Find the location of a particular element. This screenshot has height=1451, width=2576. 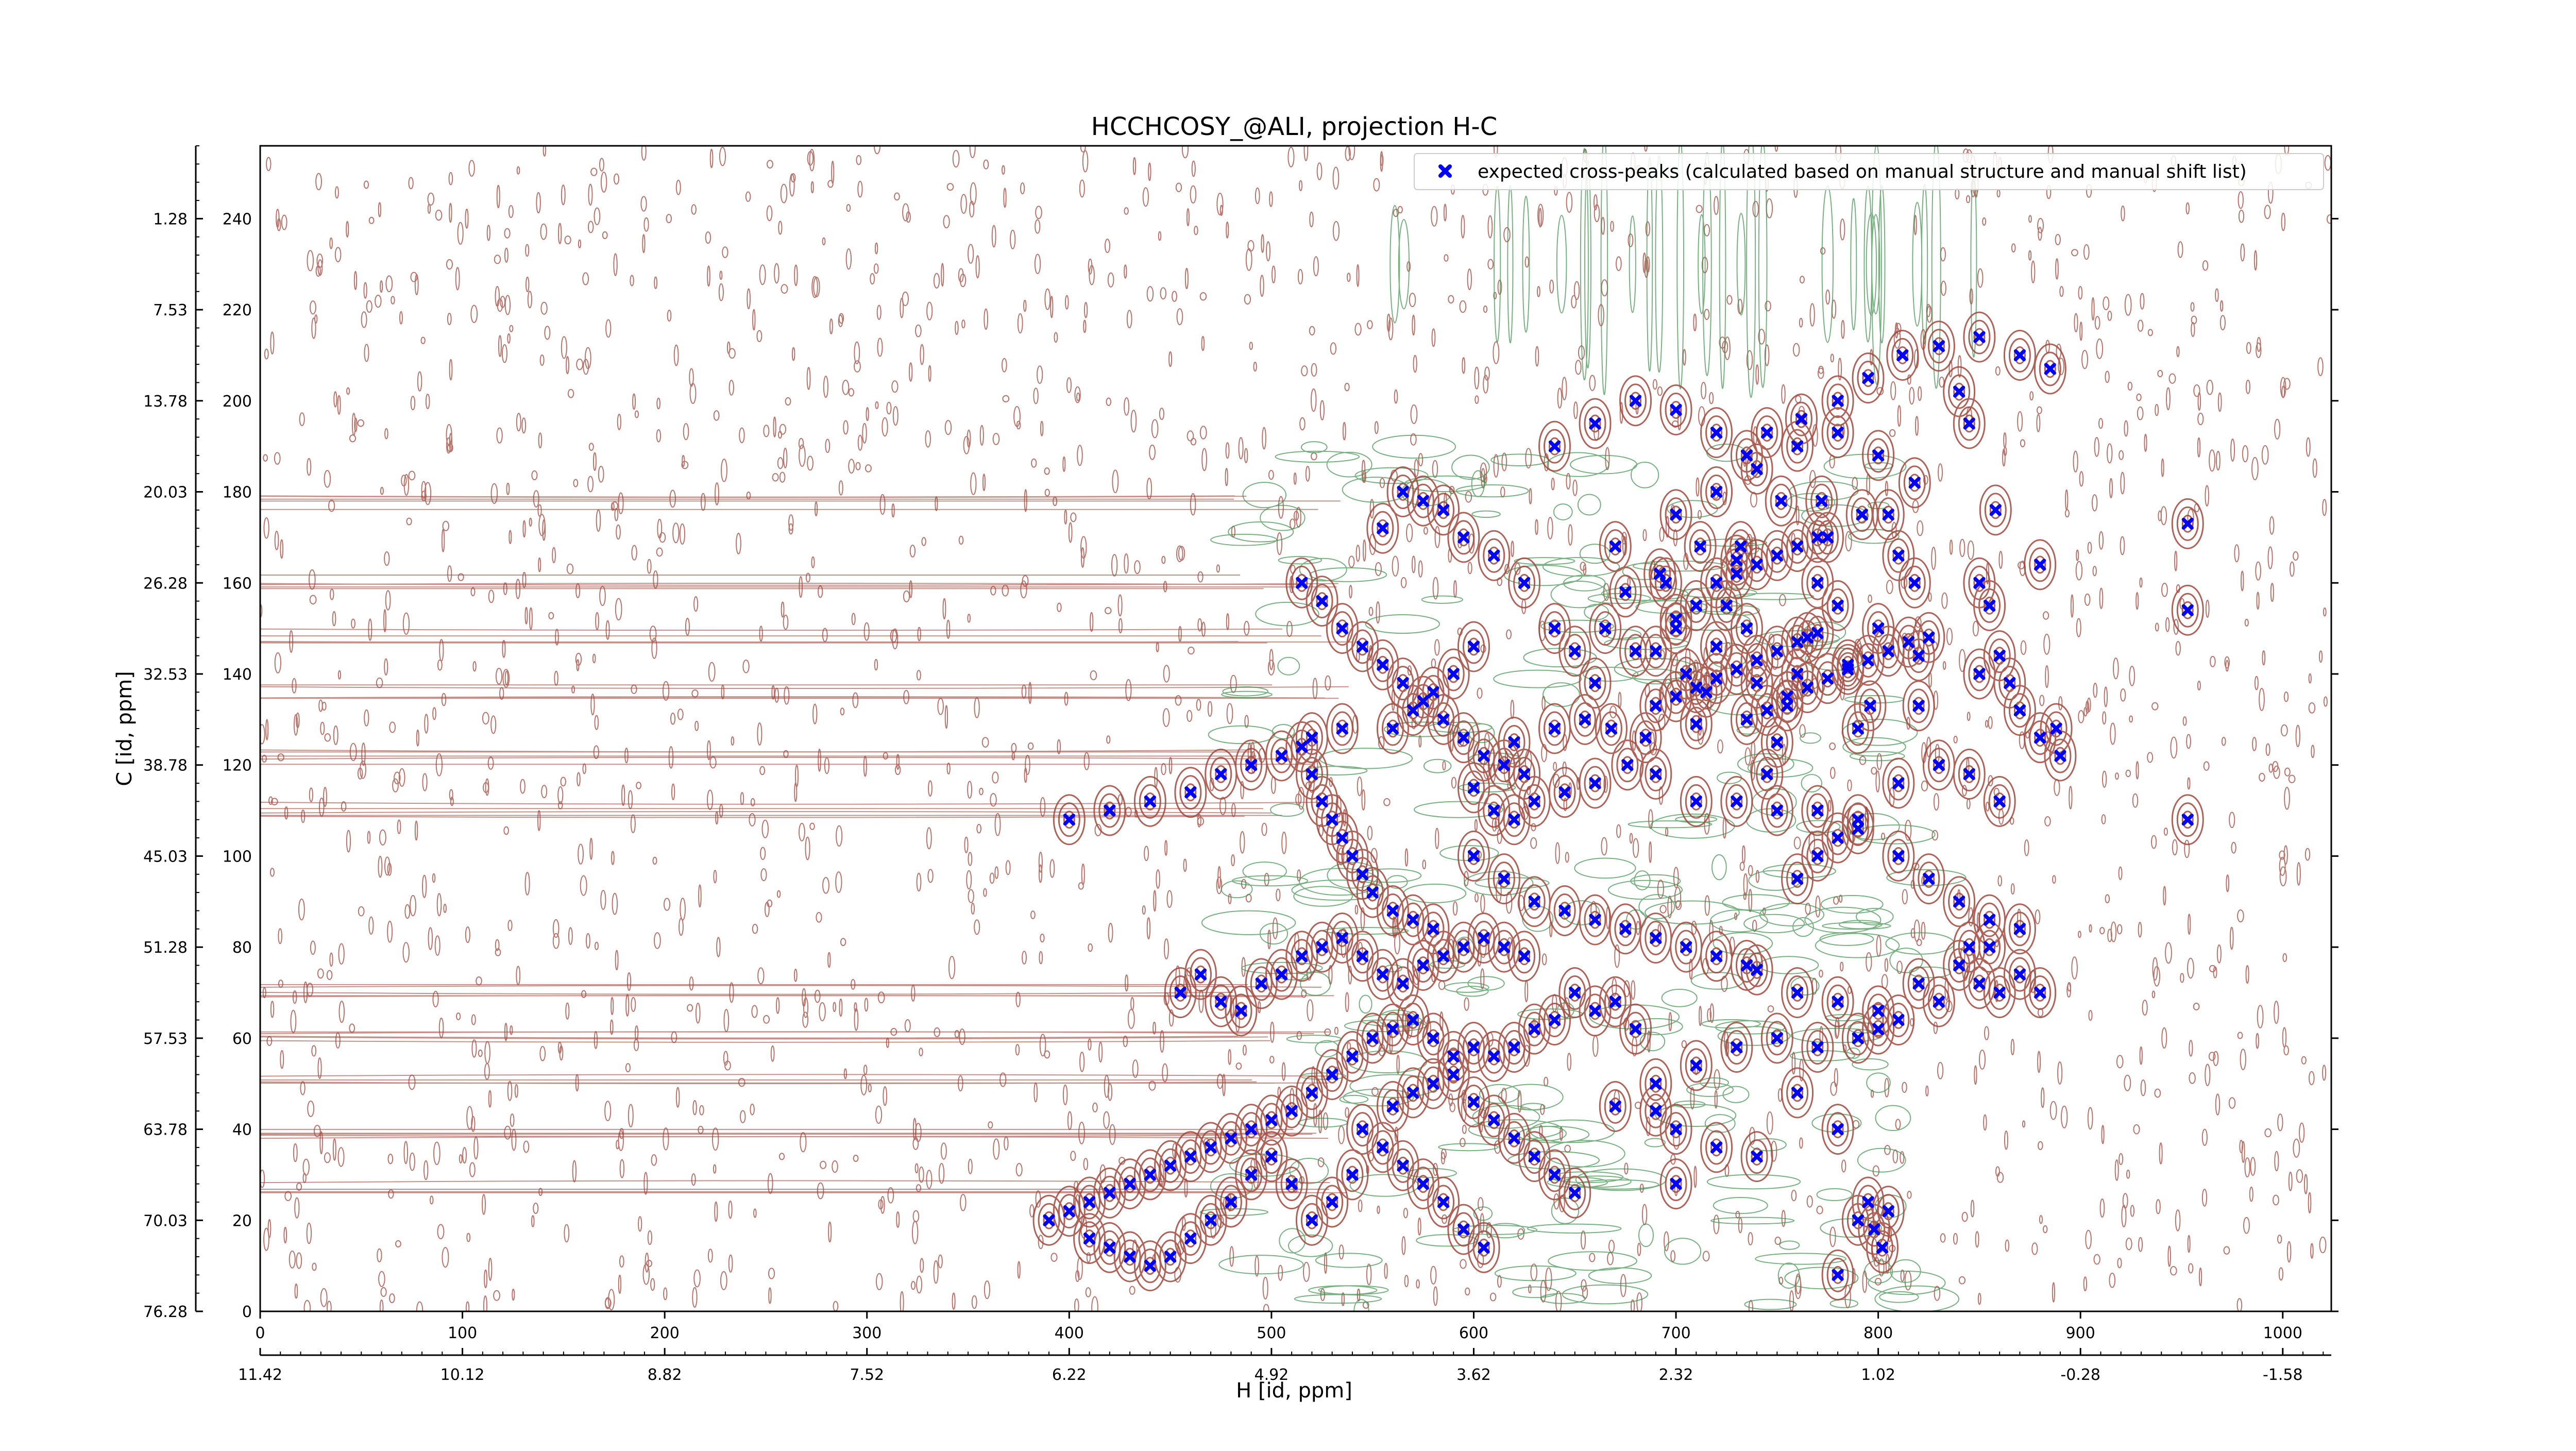

y-index-tick-label: 60 is located at coordinates (242, 1039).